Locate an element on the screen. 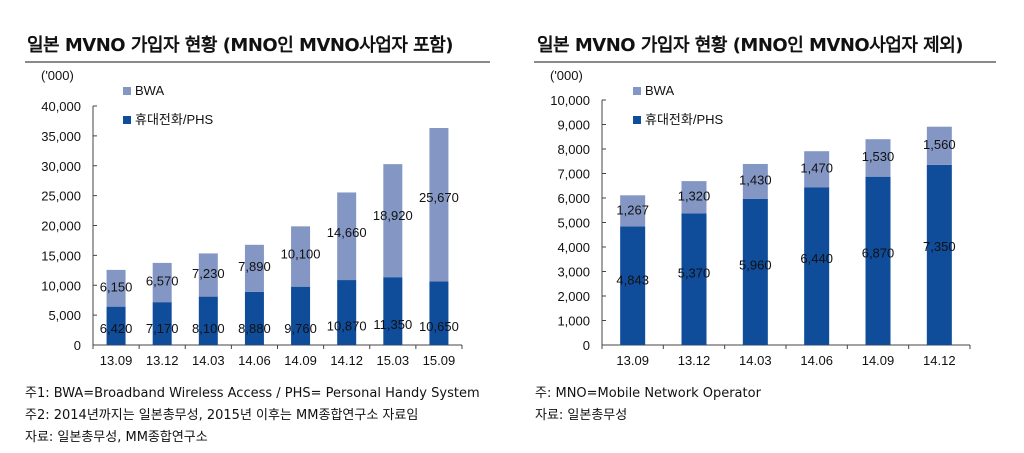 This screenshot has width=1024, height=453. y-tick-label: 6,000 is located at coordinates (573, 198).